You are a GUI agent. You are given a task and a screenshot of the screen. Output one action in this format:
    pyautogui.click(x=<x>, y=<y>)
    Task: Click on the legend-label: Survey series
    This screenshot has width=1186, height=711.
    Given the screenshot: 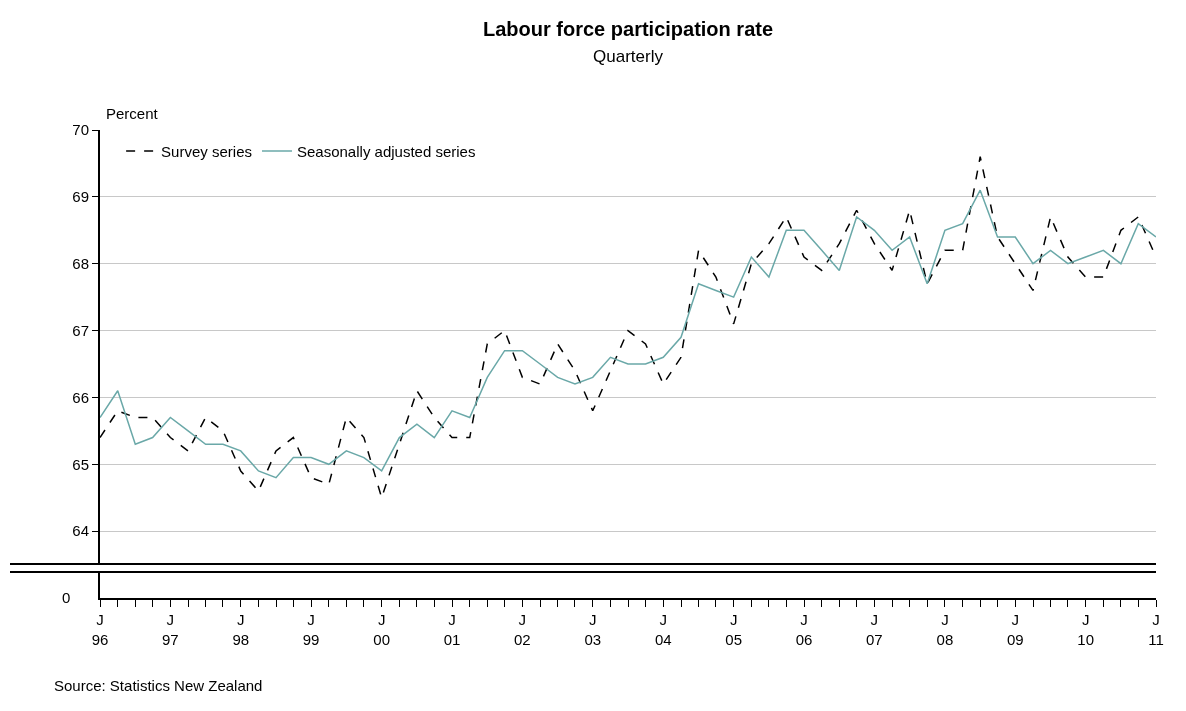 What is the action you would take?
    pyautogui.click(x=206, y=151)
    